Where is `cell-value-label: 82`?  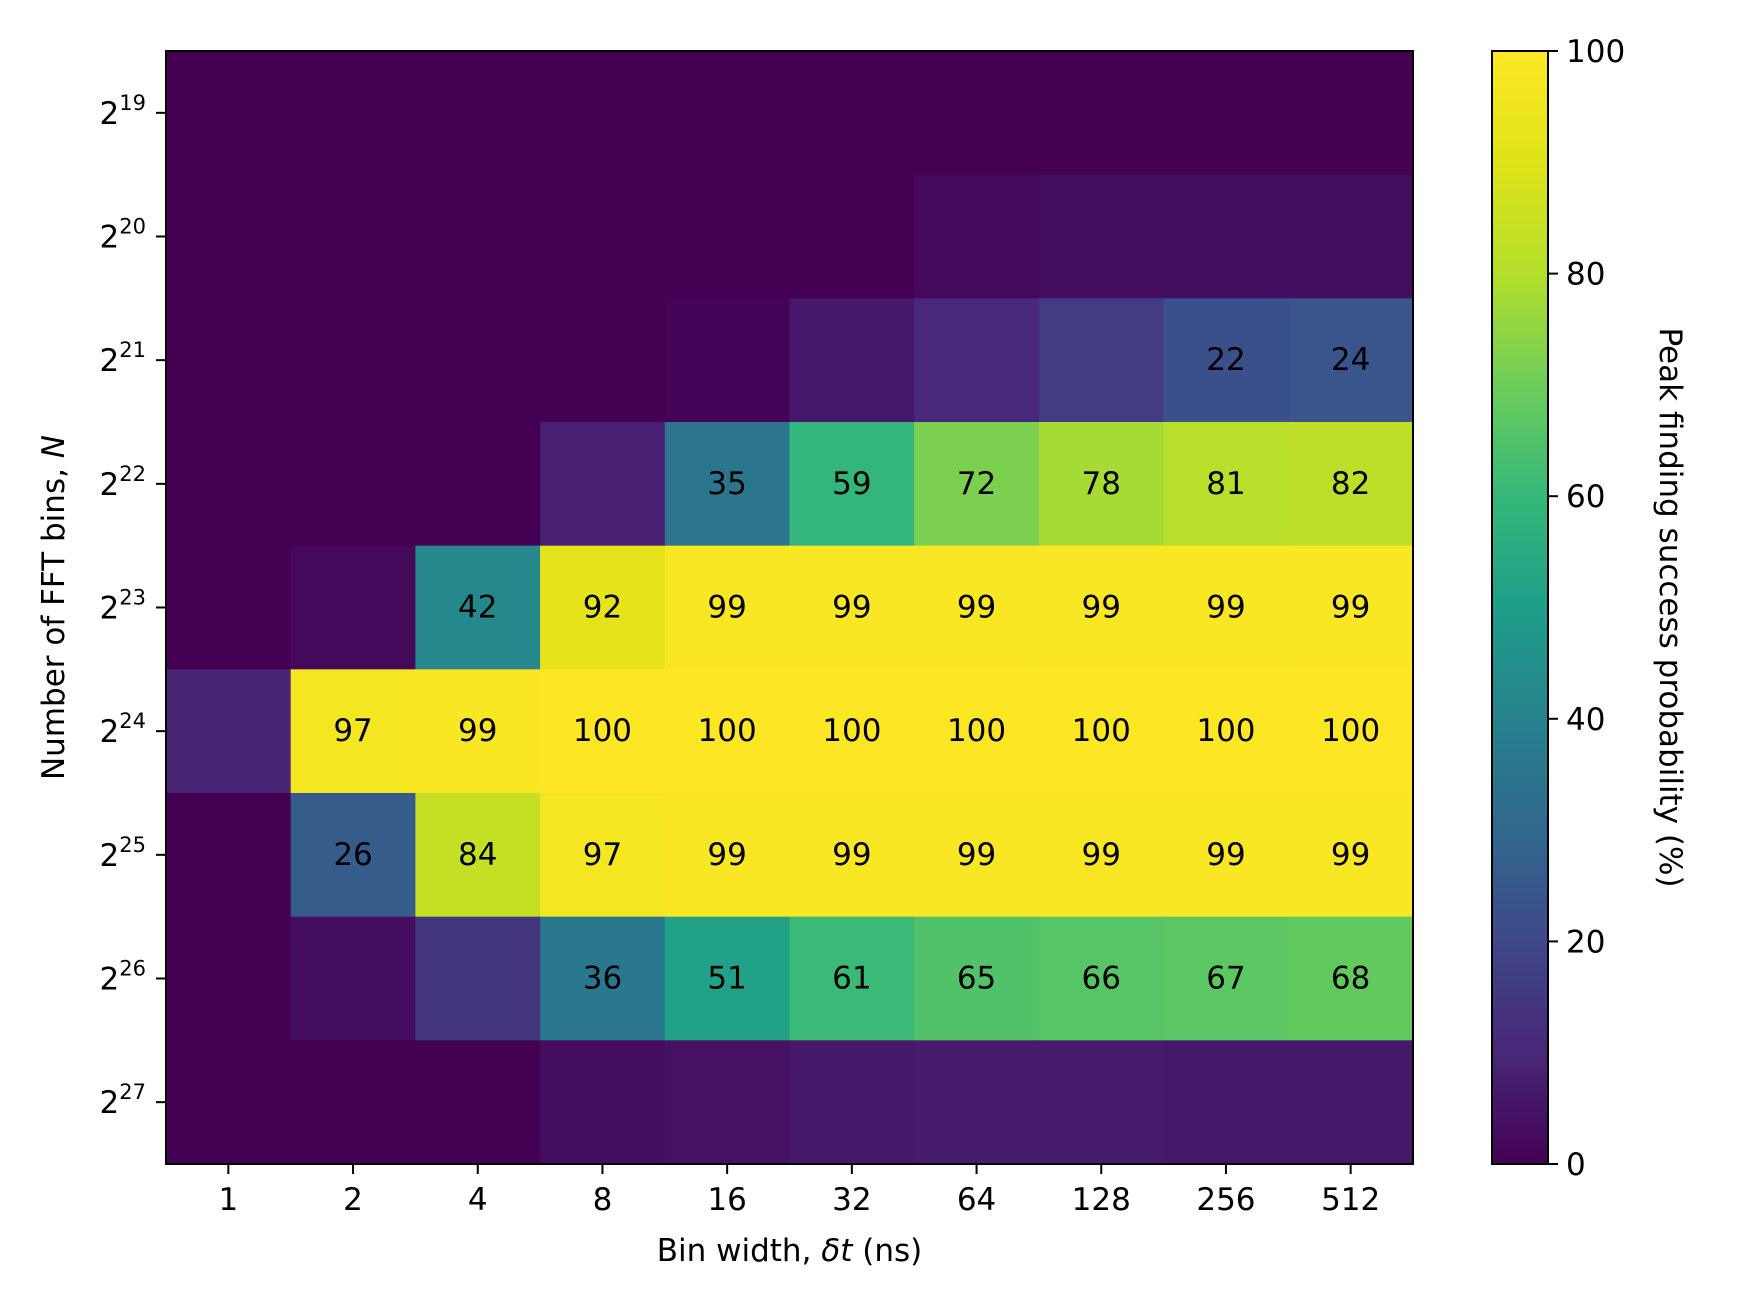
cell-value-label: 82 is located at coordinates (1350, 484).